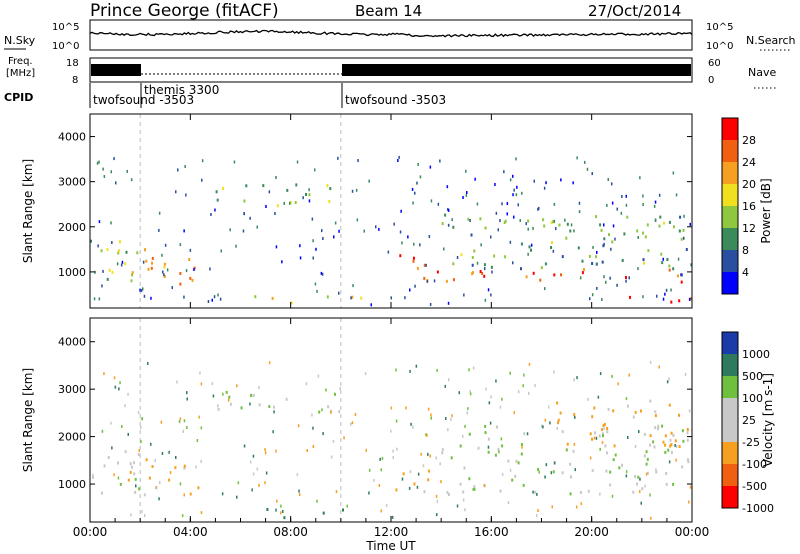  What do you see at coordinates (756, 354) in the screenshot?
I see `colorbar-tick-label: 1000` at bounding box center [756, 354].